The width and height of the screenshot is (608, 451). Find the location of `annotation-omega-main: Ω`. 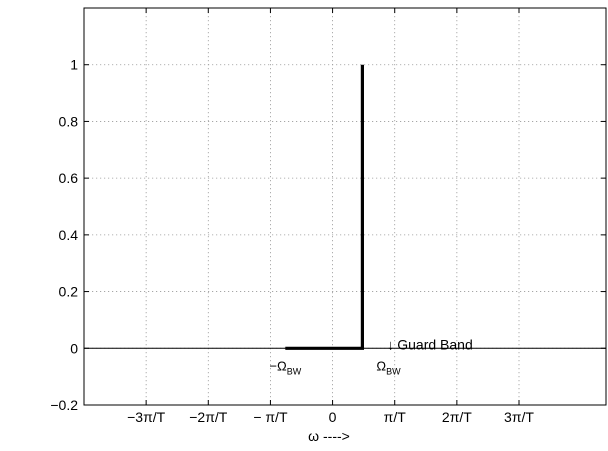

annotation-omega-main: Ω is located at coordinates (381, 365).